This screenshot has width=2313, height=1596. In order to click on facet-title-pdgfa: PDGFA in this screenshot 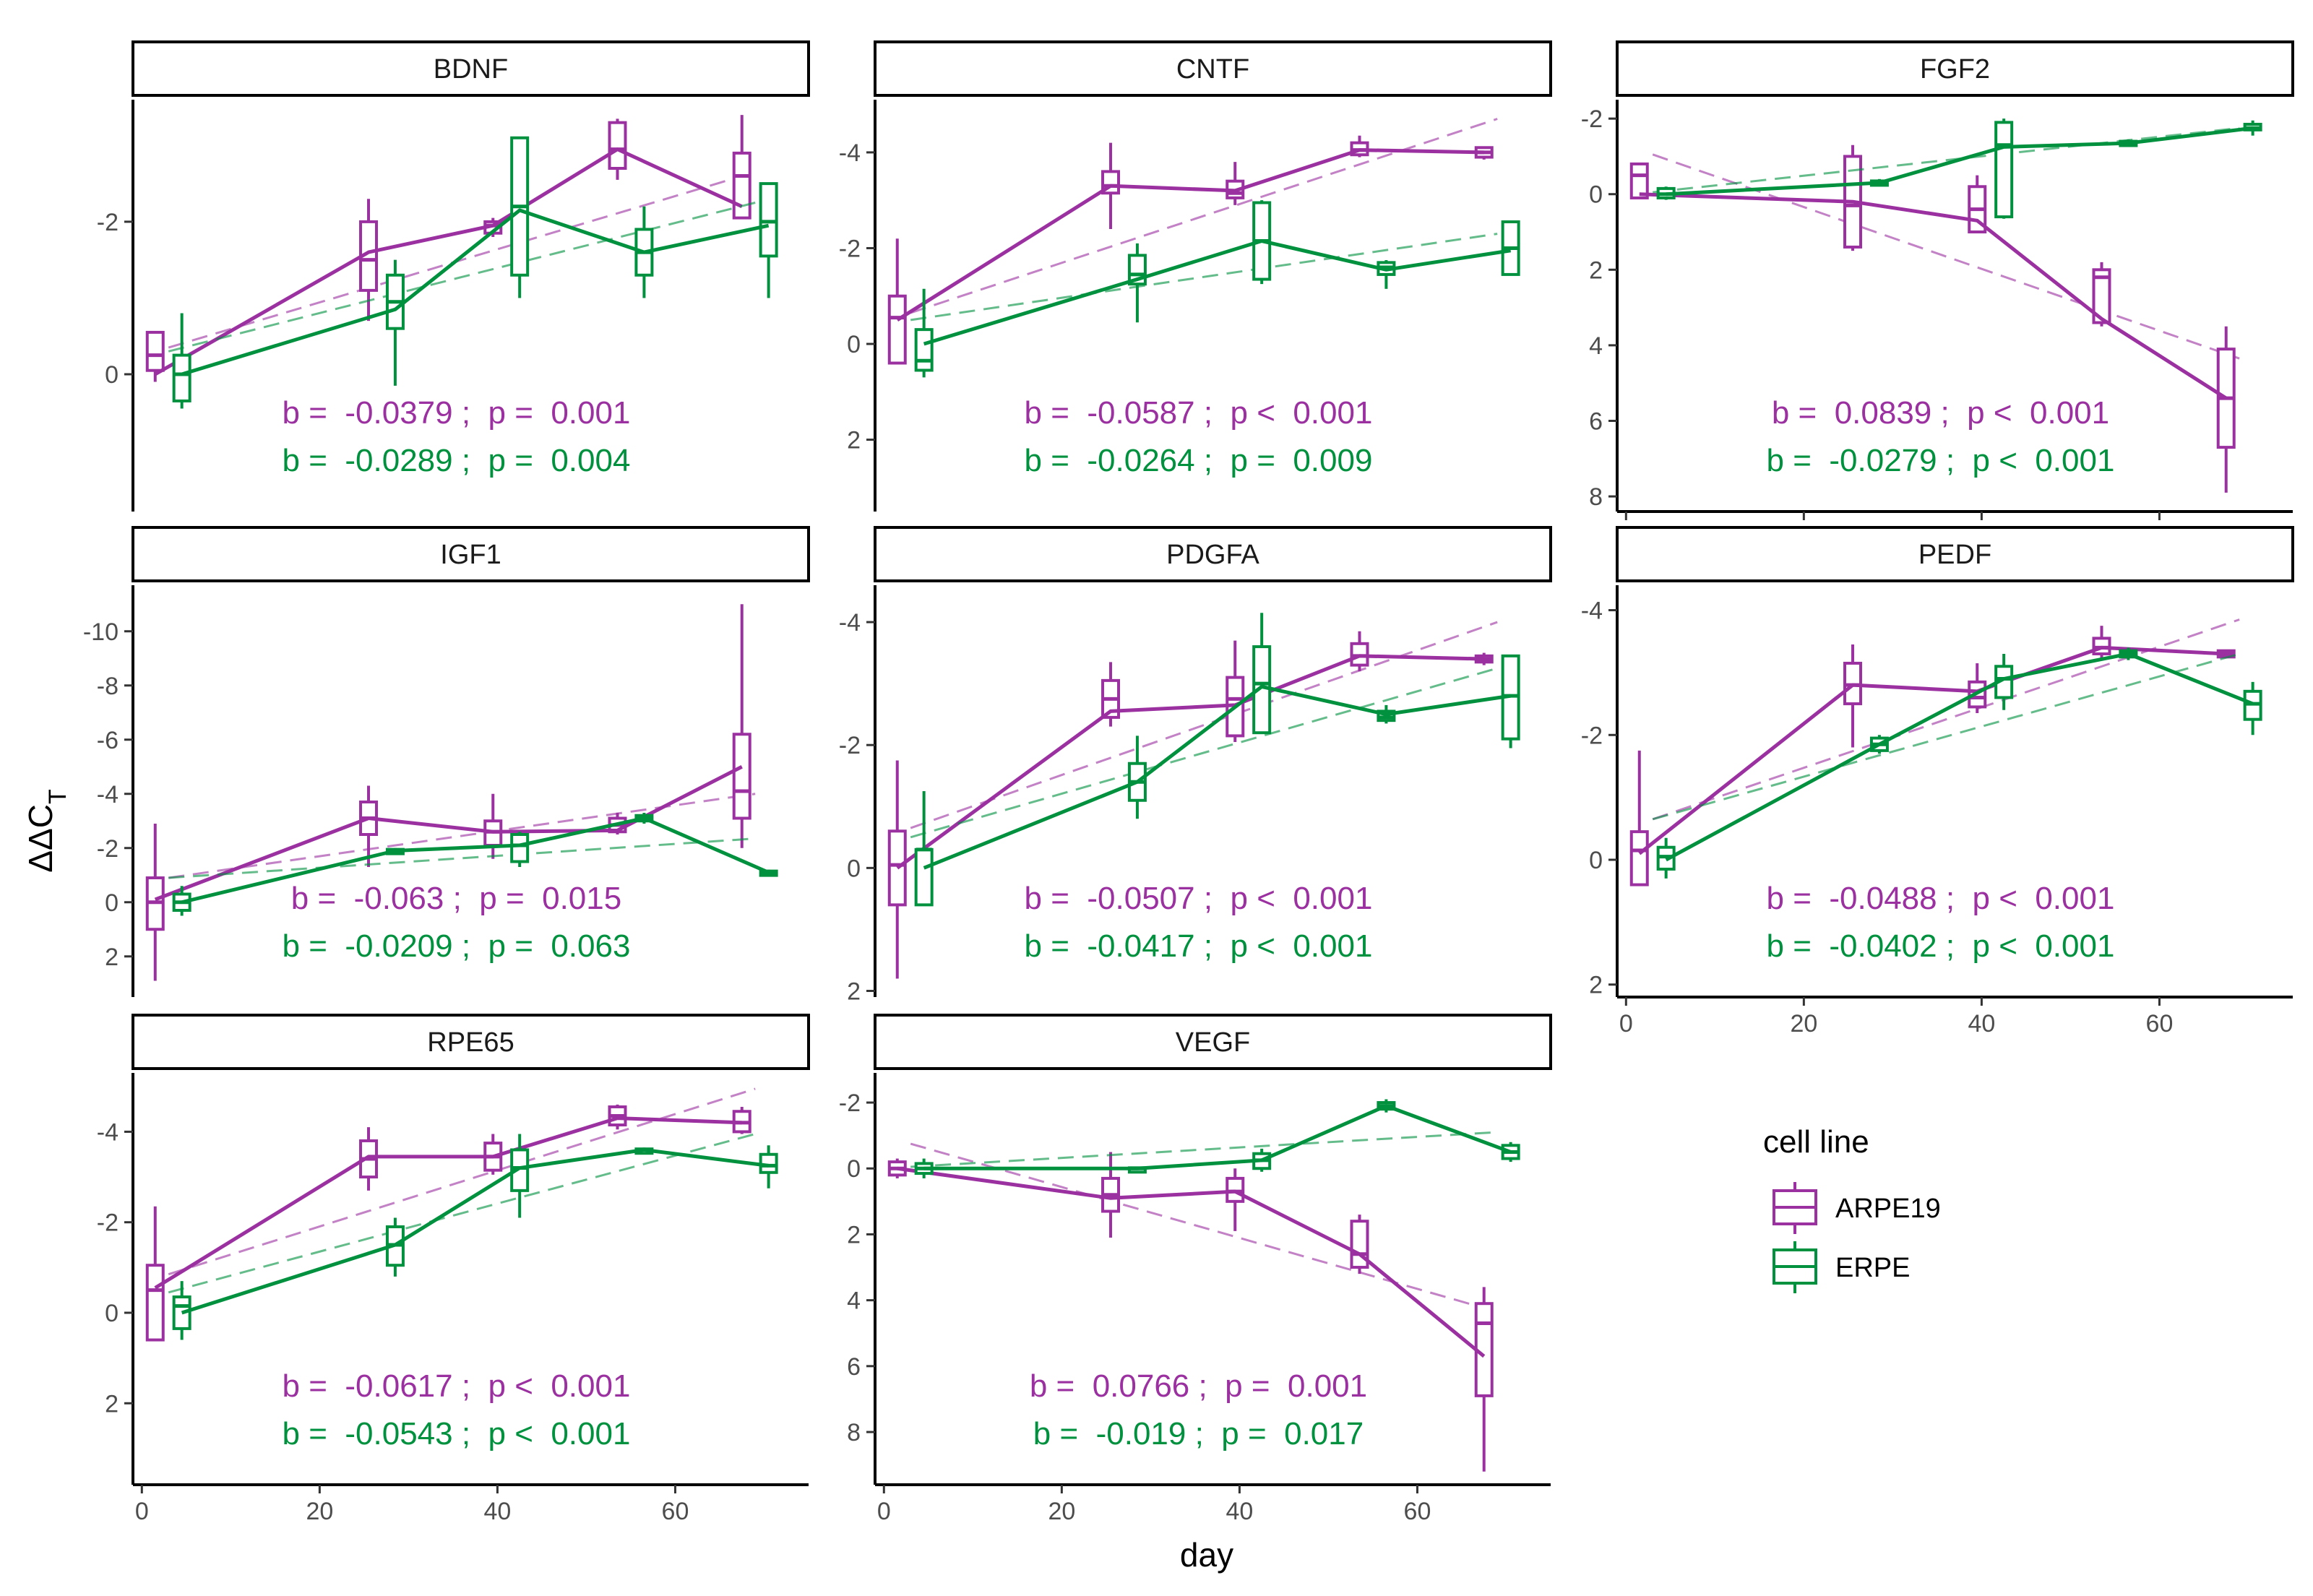, I will do `click(1212, 555)`.